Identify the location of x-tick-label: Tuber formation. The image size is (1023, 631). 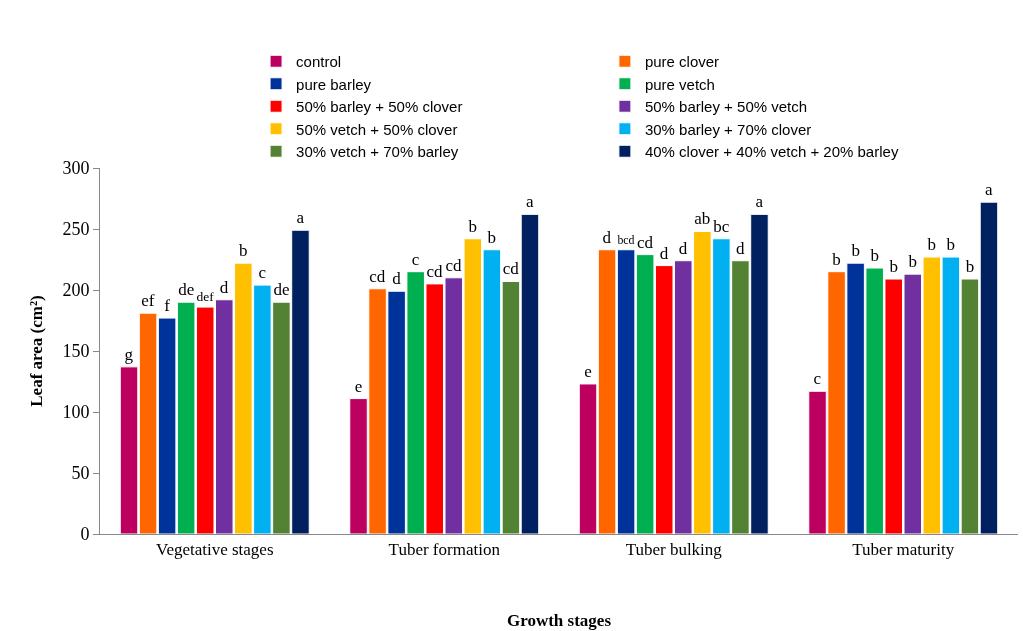
(444, 550).